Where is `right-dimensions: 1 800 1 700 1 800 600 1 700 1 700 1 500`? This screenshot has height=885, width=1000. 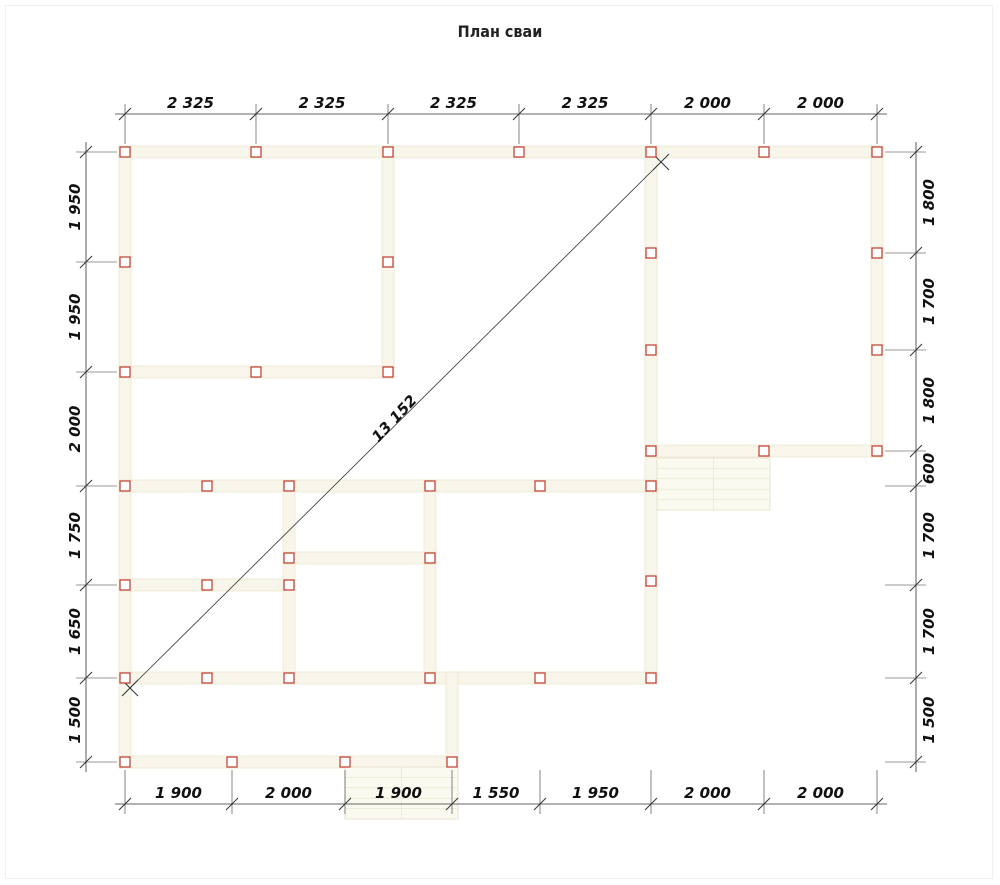
right-dimensions: 1 800 1 700 1 800 600 1 700 1 700 1 500 is located at coordinates (911, 457).